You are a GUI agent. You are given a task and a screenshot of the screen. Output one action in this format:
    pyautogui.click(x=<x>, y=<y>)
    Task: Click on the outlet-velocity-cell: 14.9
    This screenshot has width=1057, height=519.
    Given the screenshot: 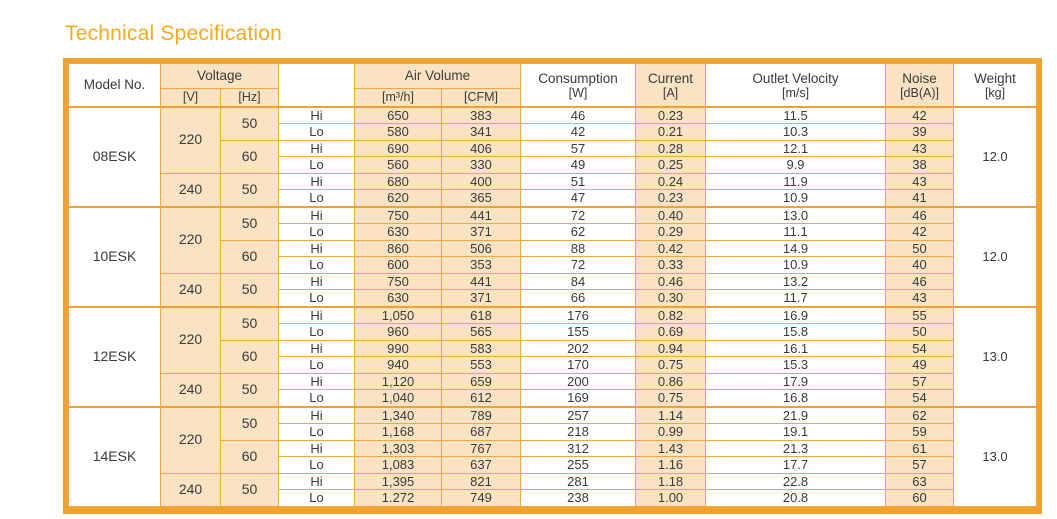 What is the action you would take?
    pyautogui.click(x=796, y=248)
    